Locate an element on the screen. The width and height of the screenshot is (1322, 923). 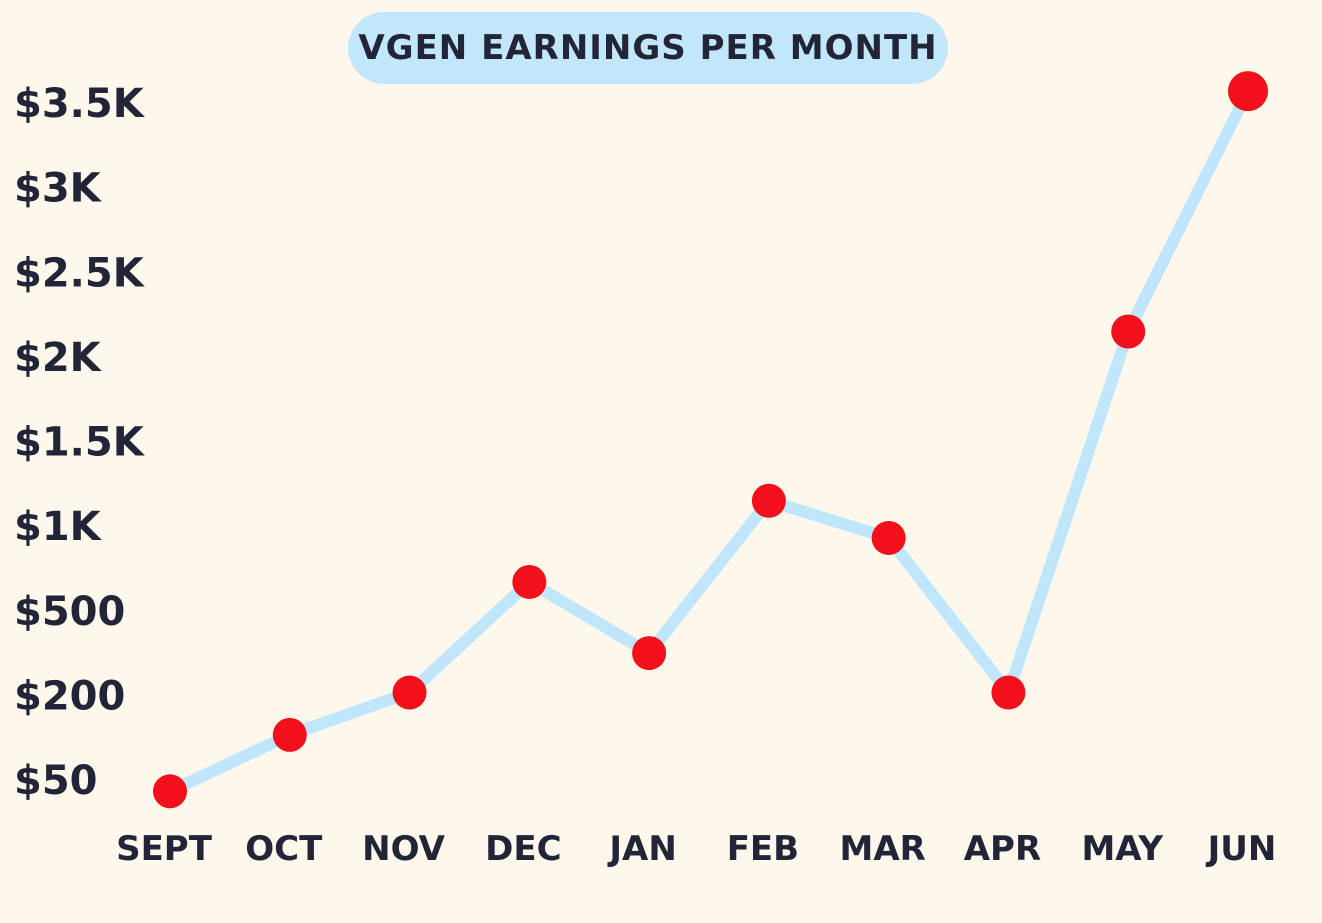
y-tick-label: $3.5K is located at coordinates (80, 104).